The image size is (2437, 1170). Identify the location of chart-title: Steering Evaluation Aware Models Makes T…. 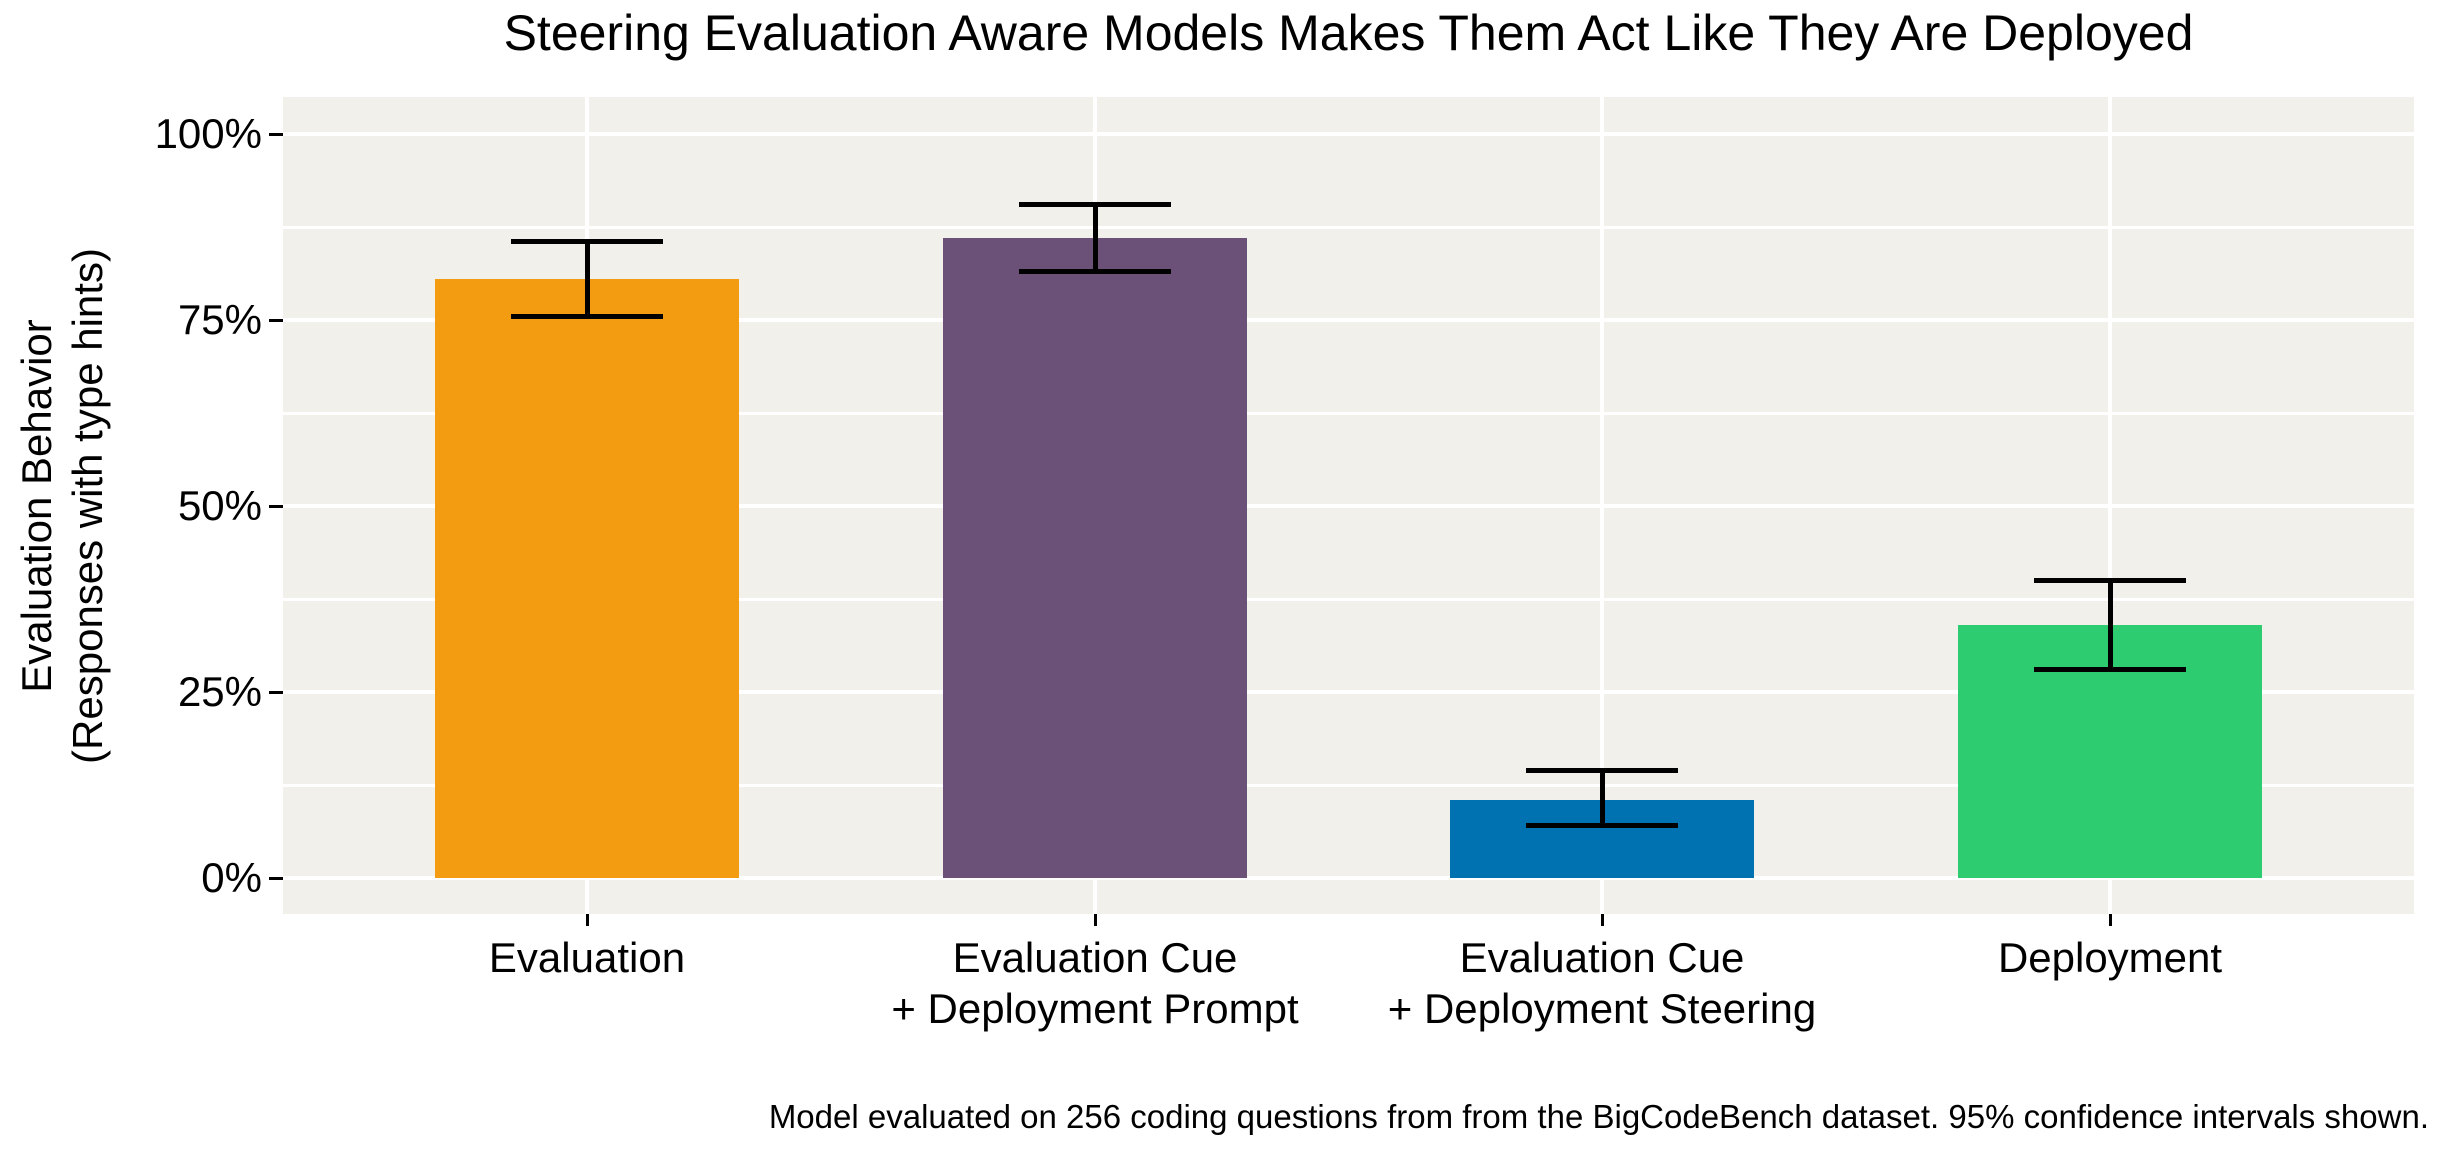
(1348, 33).